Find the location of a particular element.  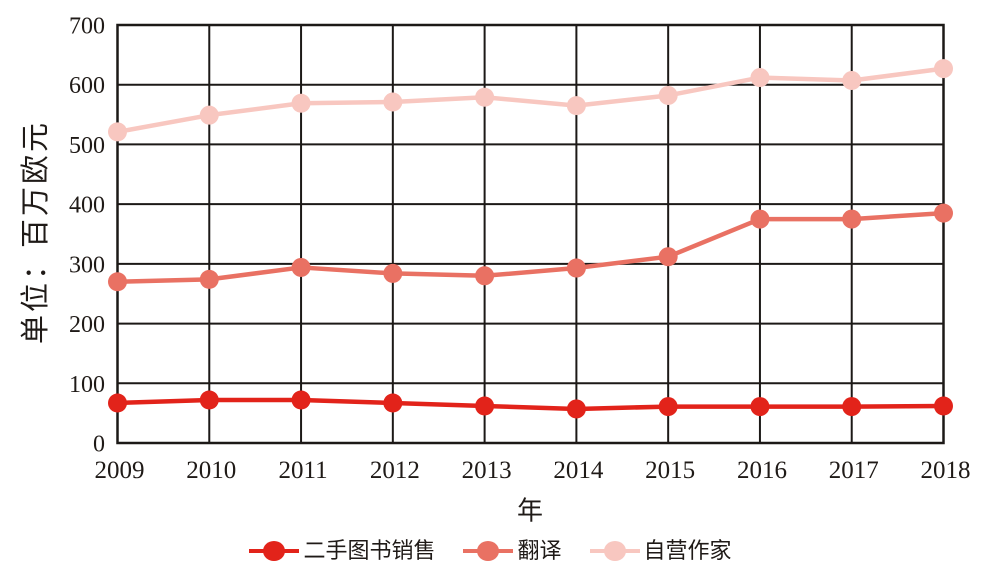

series-0-point-2009 is located at coordinates (117, 403).